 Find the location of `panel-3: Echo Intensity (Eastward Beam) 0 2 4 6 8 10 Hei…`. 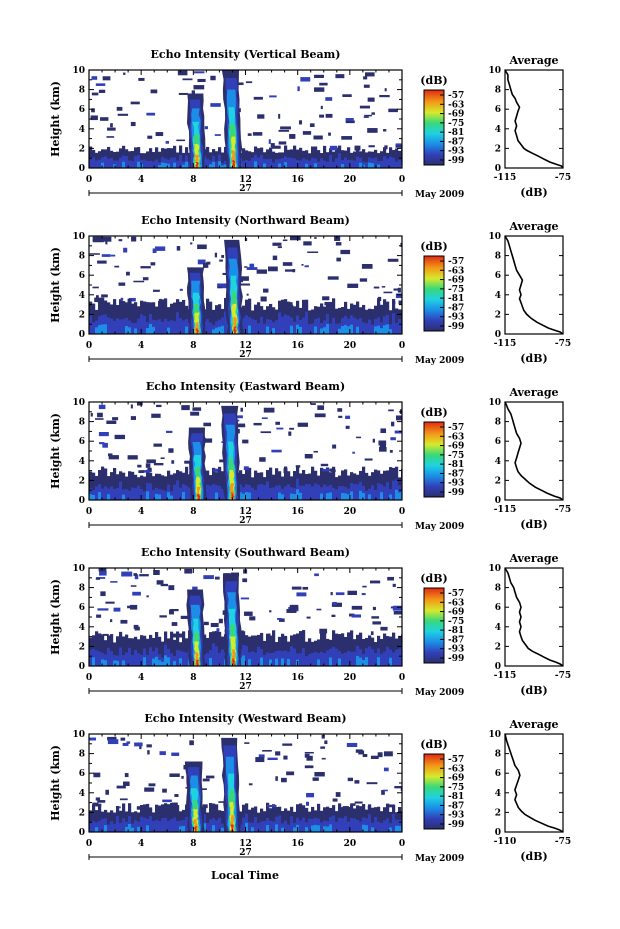

panel-3: Echo Intensity (Eastward Beam) 0 2 4 6 8 10 Hei… is located at coordinates (310, 456).